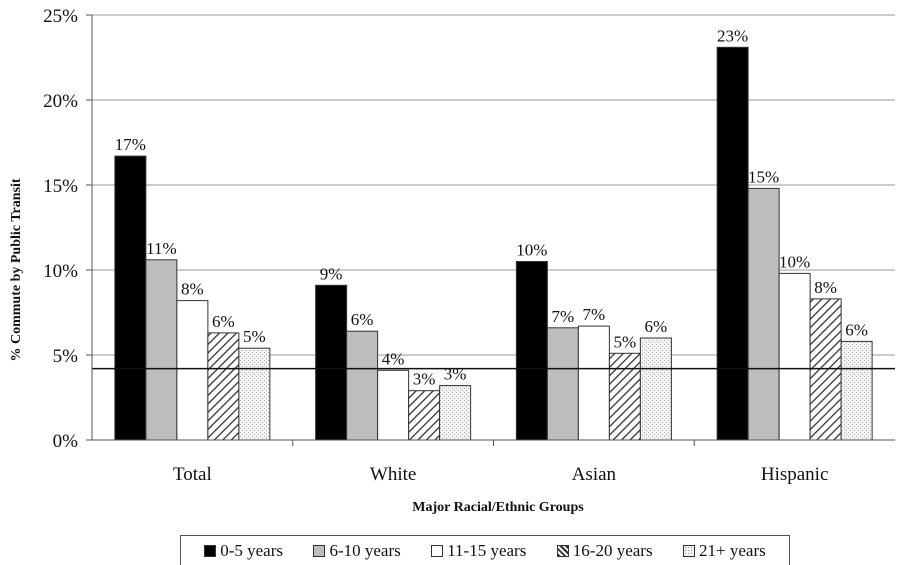 The height and width of the screenshot is (565, 900). Describe the element at coordinates (331, 273) in the screenshot. I see `data-label: 9%` at that location.